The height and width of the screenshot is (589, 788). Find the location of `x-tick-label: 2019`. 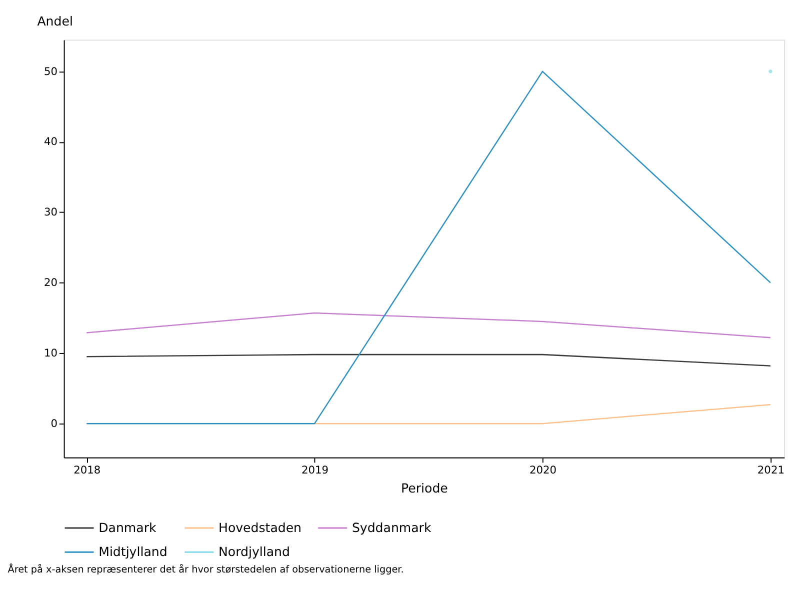

x-tick-label: 2019 is located at coordinates (315, 469).